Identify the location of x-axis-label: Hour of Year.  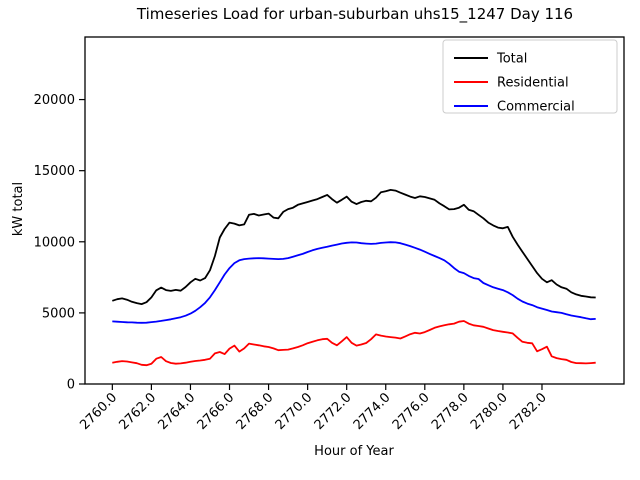
(354, 451).